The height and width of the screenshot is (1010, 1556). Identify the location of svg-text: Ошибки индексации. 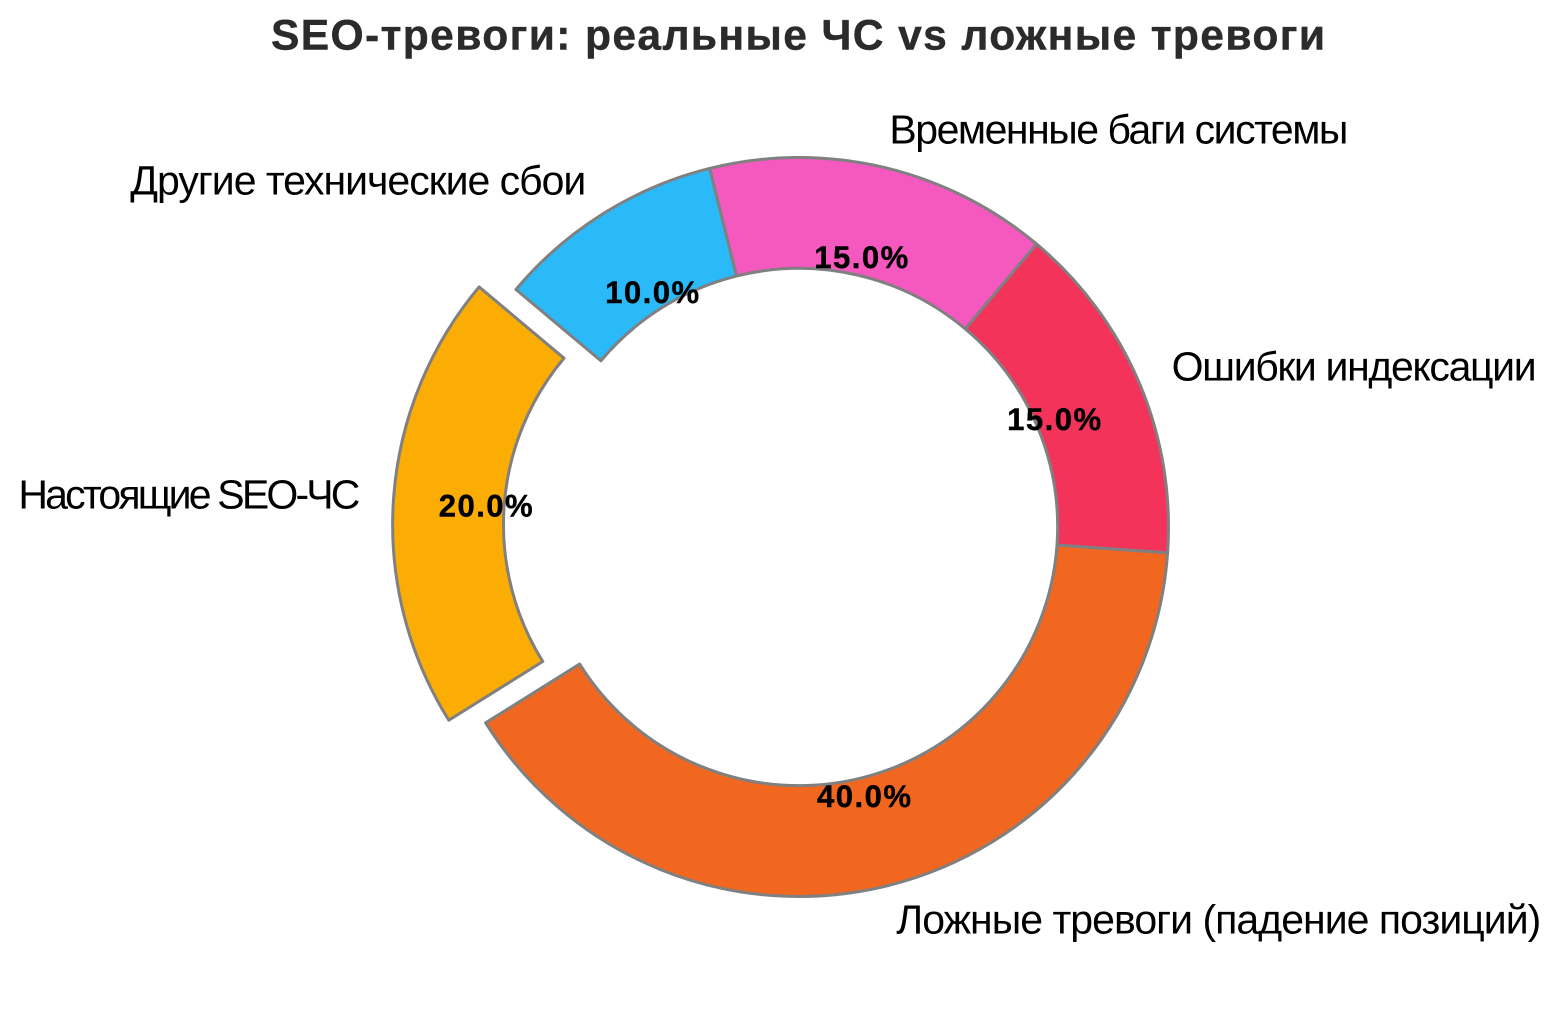
(1354, 367).